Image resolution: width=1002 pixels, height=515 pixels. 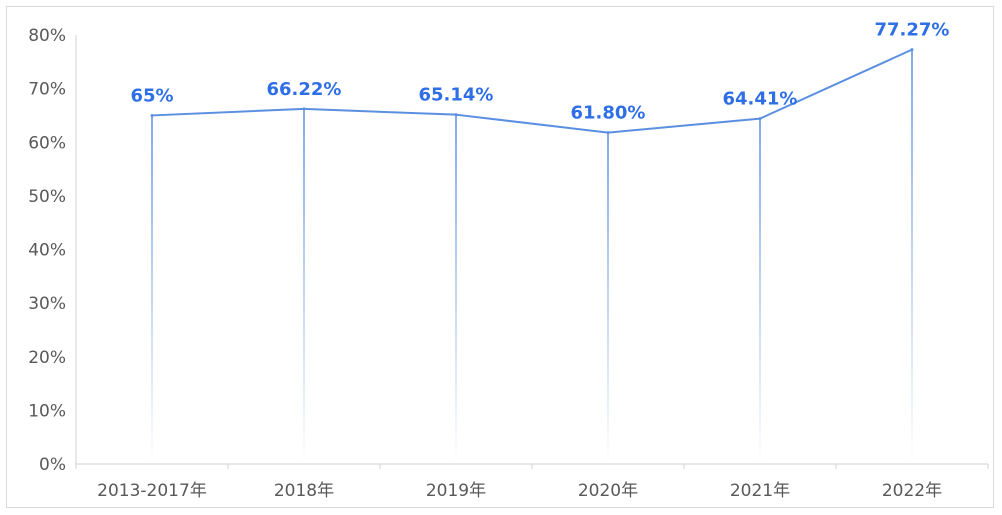 I want to click on y-tick-label: 0%, so click(x=52, y=465).